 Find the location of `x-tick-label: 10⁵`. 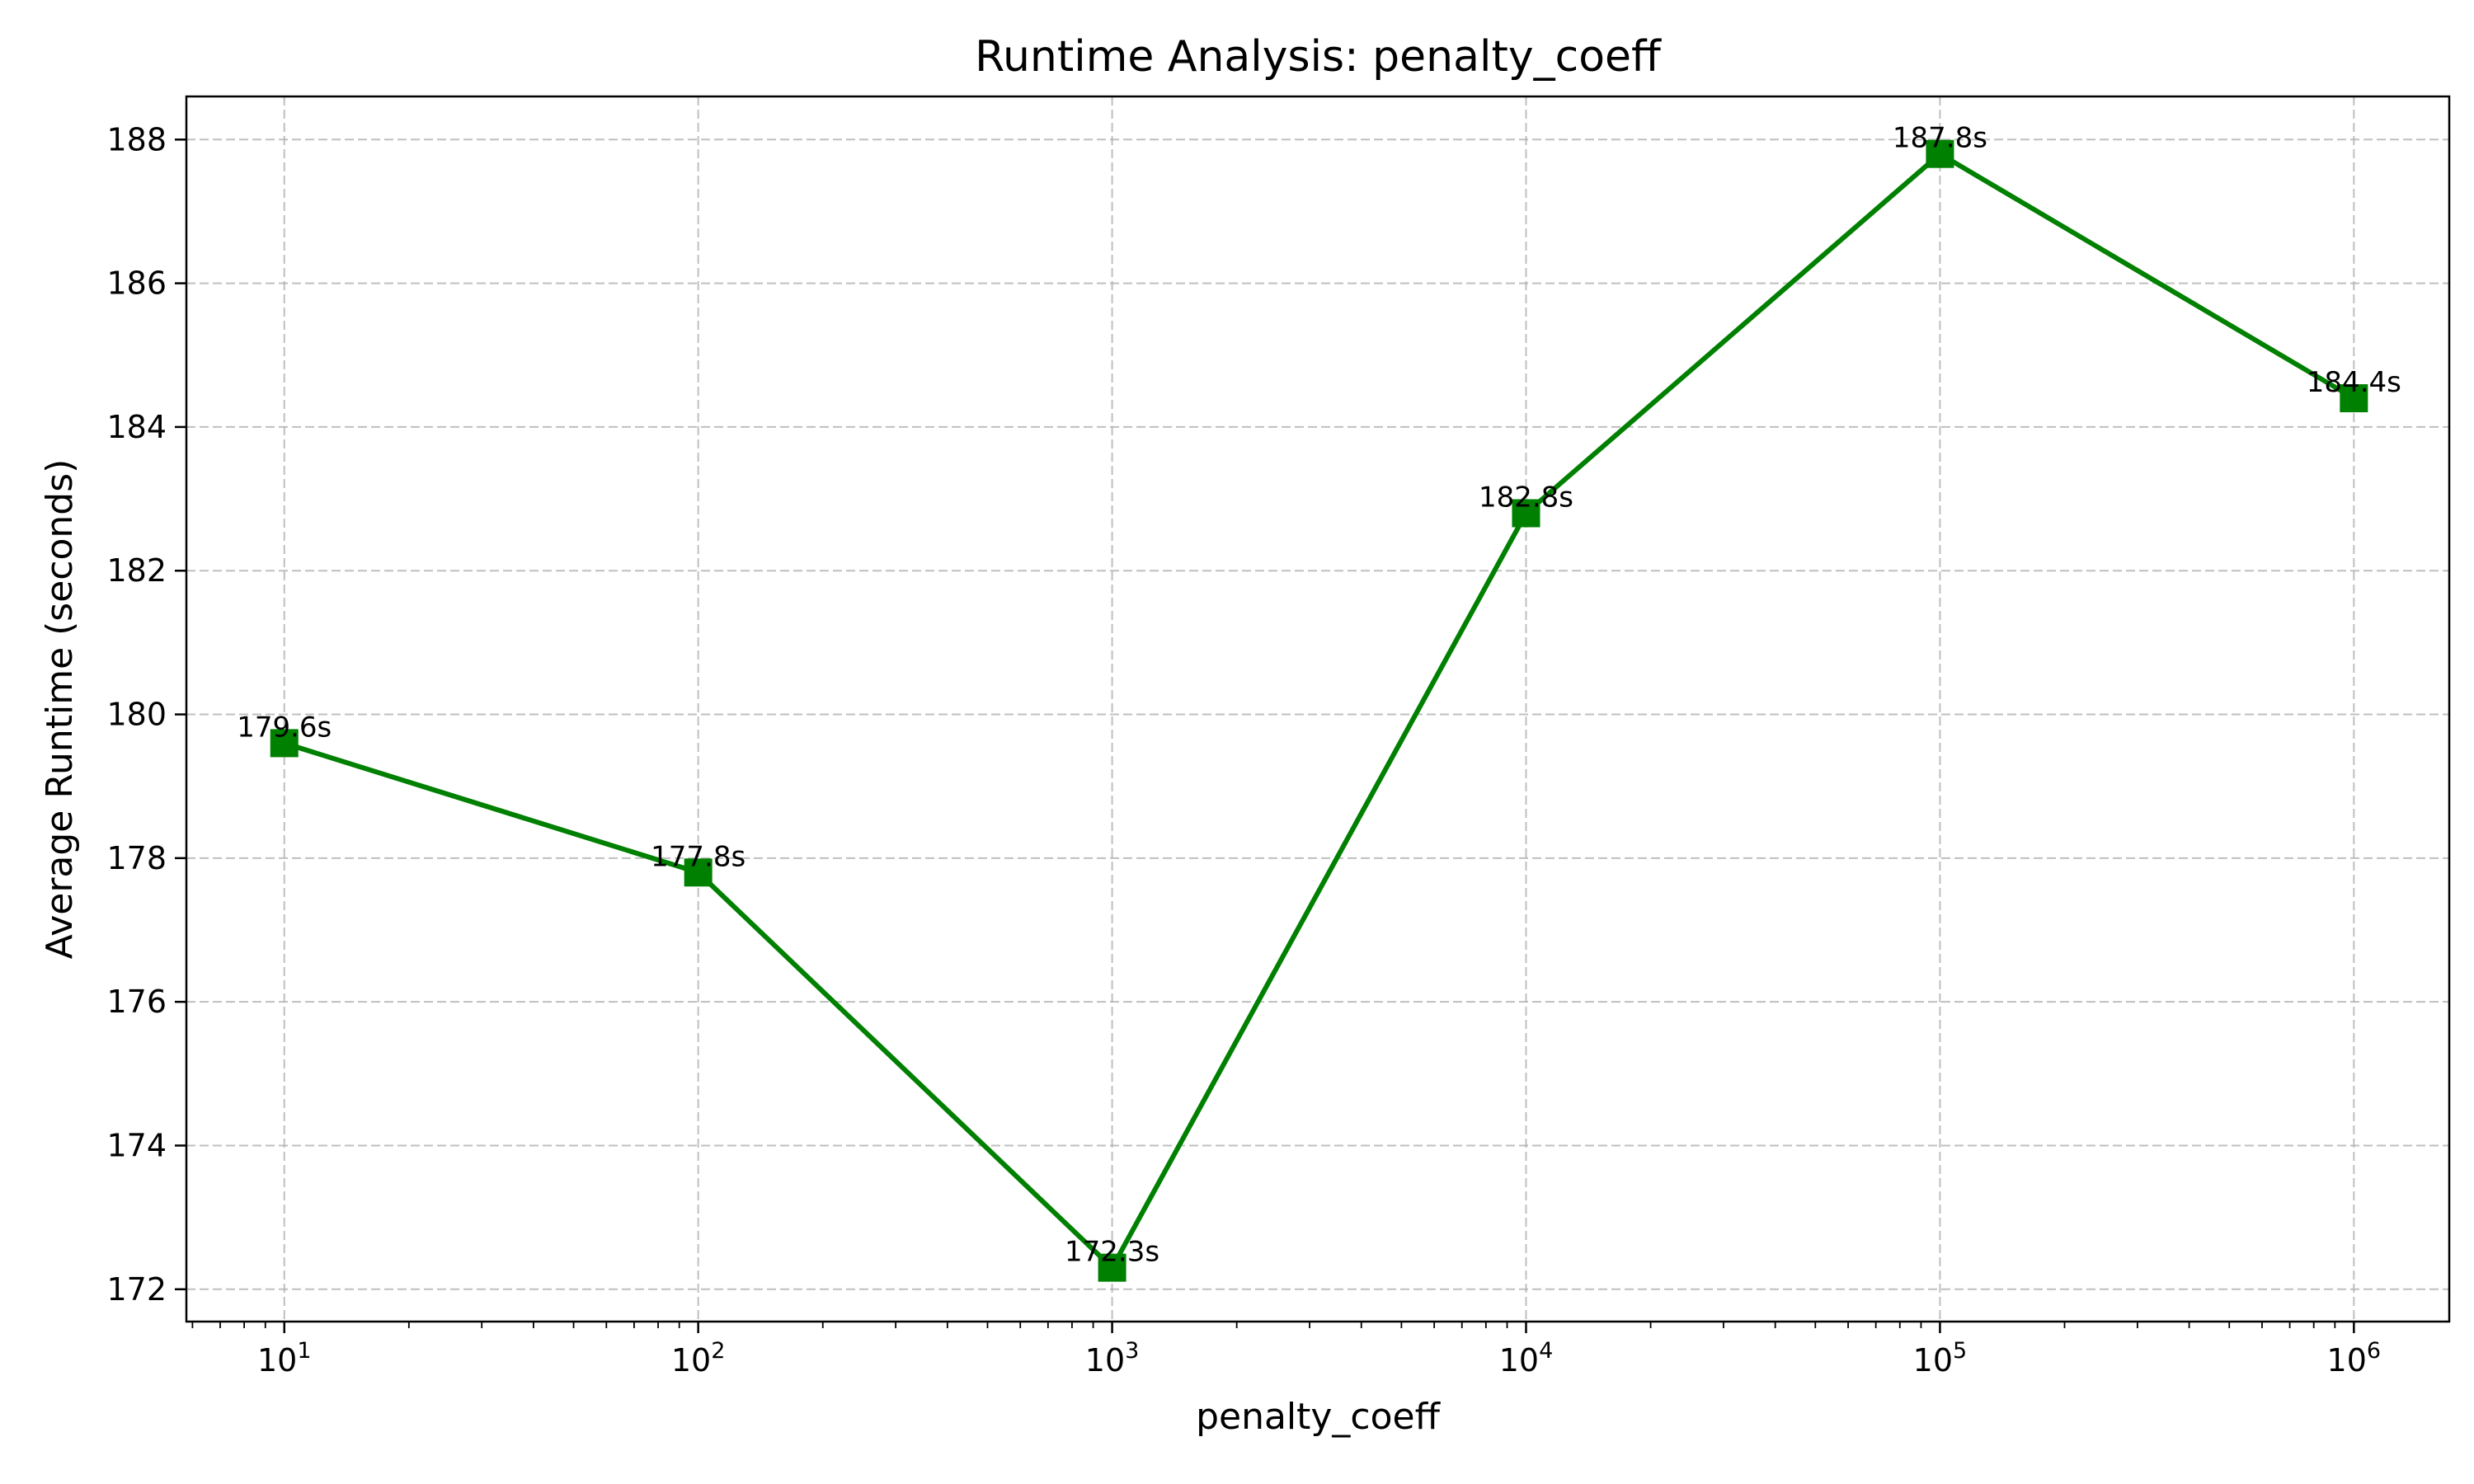

x-tick-label: 10⁵ is located at coordinates (1940, 1358).